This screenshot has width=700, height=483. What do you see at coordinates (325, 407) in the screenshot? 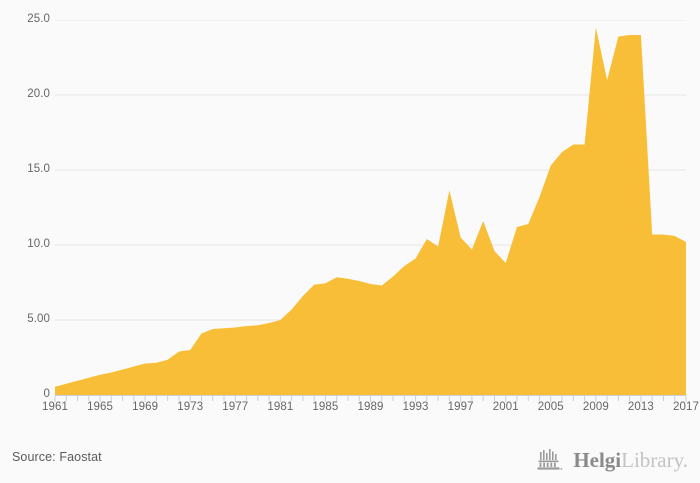
I see `x-axis-tick-label: 1985` at bounding box center [325, 407].